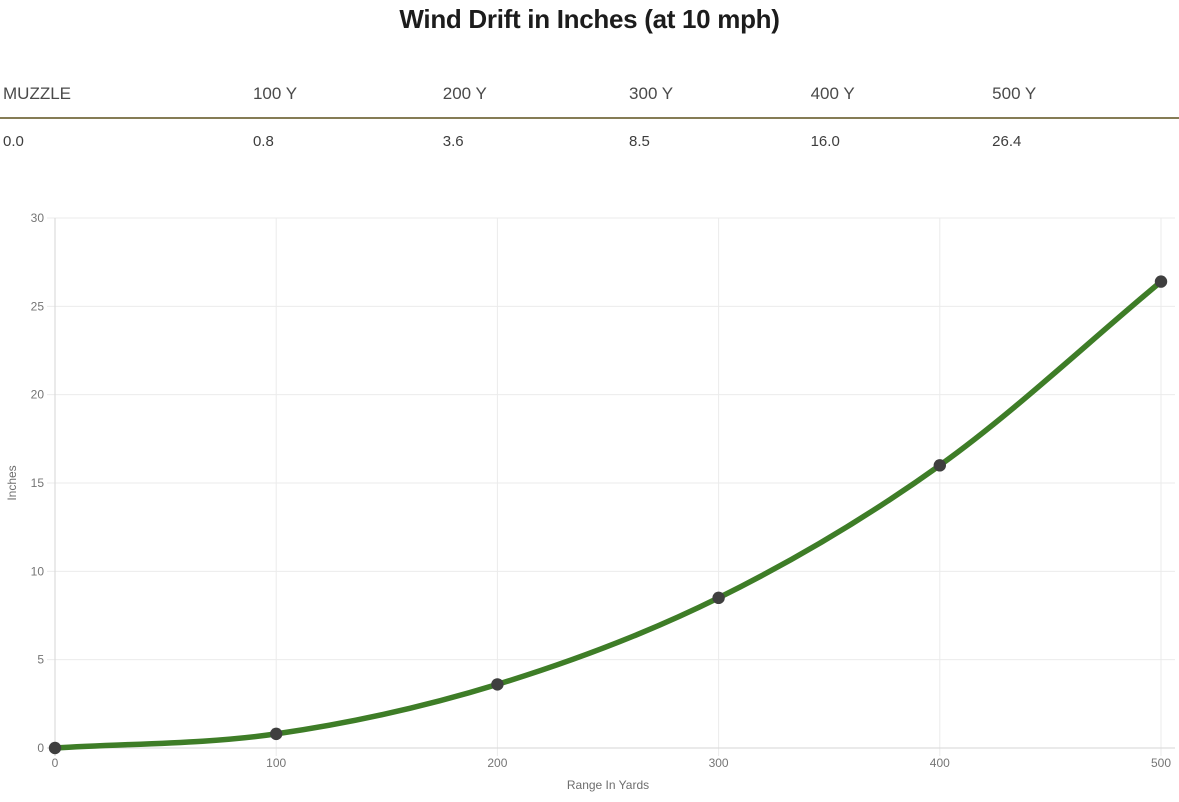  Describe the element at coordinates (38, 306) in the screenshot. I see `y-tick-label: 25` at that location.